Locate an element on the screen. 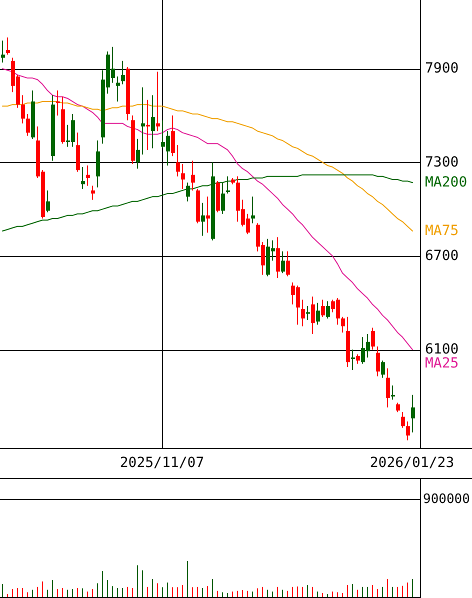 The width and height of the screenshot is (472, 598). x-tick-label: 2025/11/07 is located at coordinates (162, 463).